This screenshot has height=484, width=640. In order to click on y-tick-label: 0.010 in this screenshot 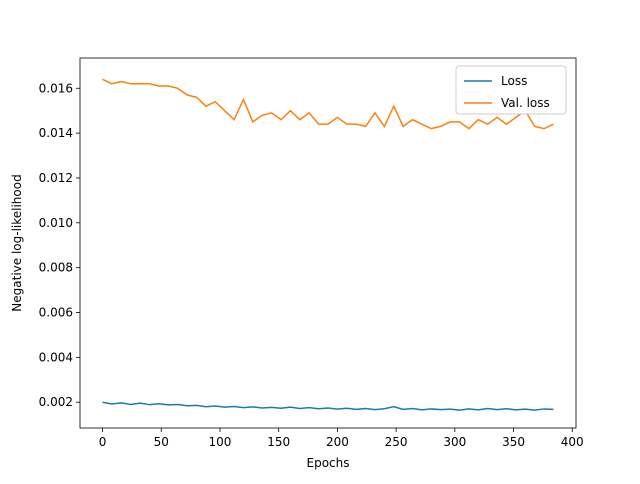, I will do `click(56, 223)`.